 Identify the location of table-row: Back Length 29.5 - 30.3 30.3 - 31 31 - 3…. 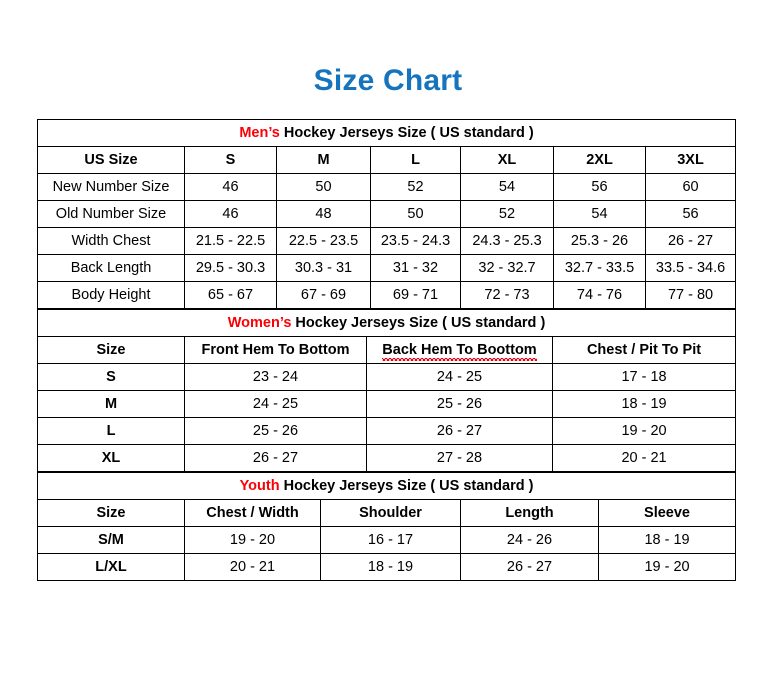
(387, 268).